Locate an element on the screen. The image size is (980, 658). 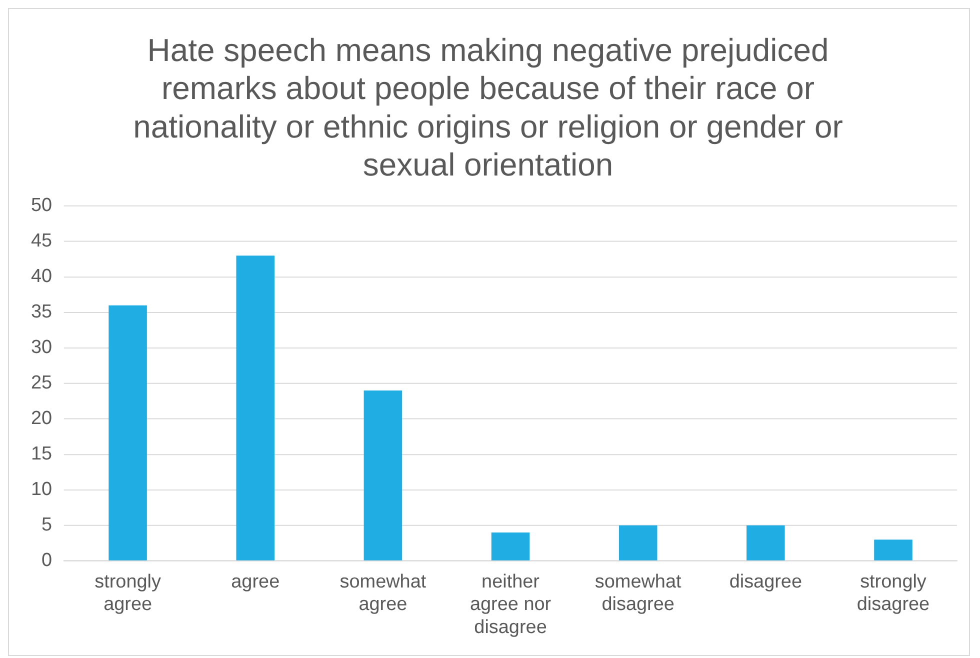
y-tick-label: 30 is located at coordinates (41, 347).